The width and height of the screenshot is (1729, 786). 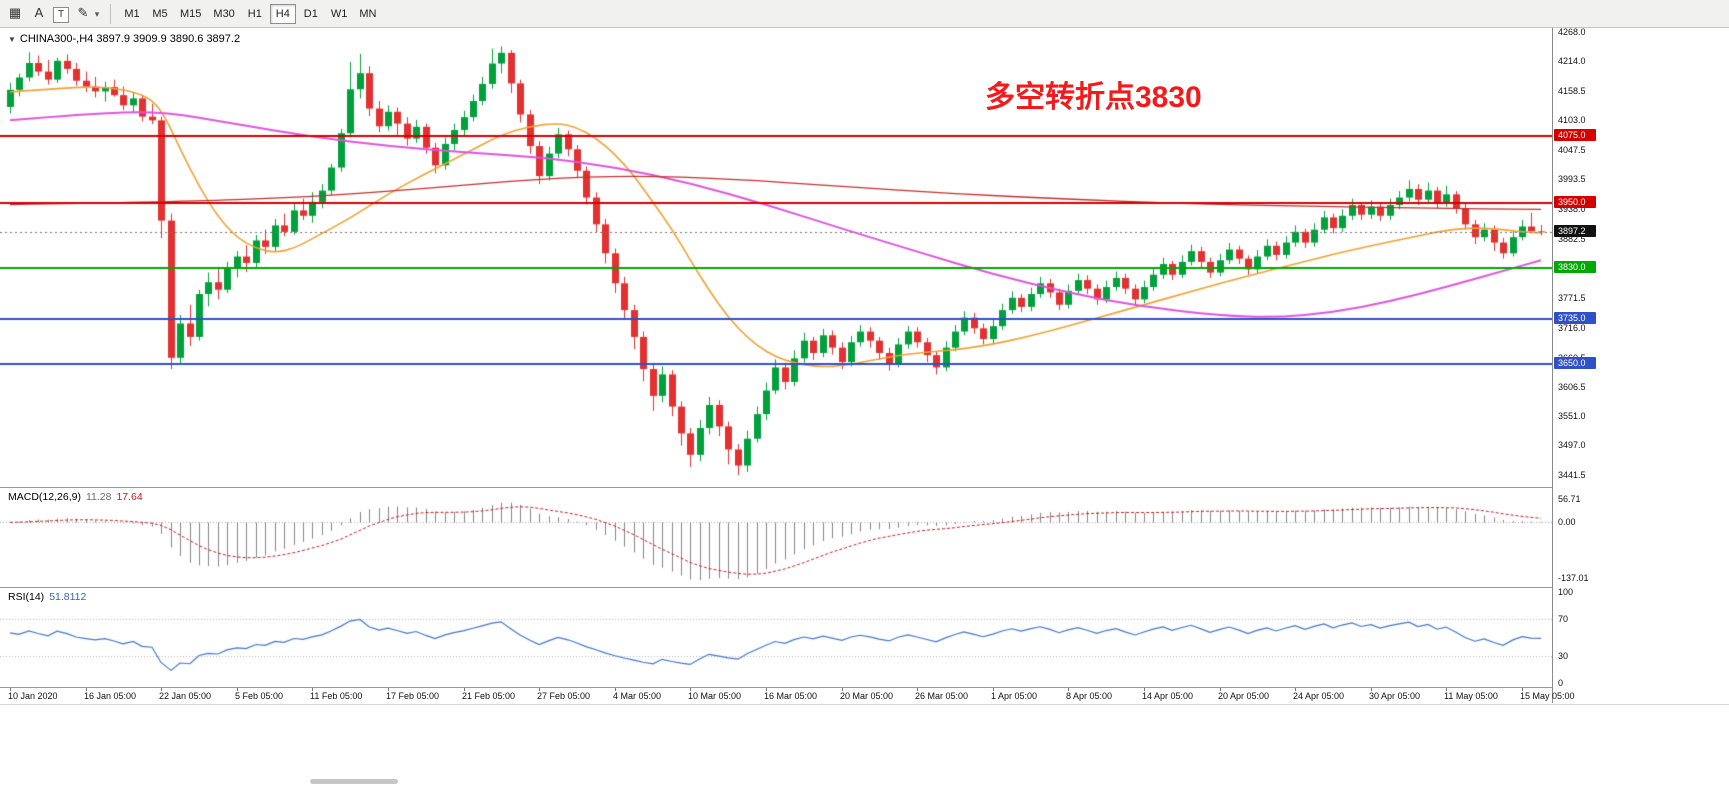 I want to click on price-tick-label: 3606.5, so click(x=1572, y=386).